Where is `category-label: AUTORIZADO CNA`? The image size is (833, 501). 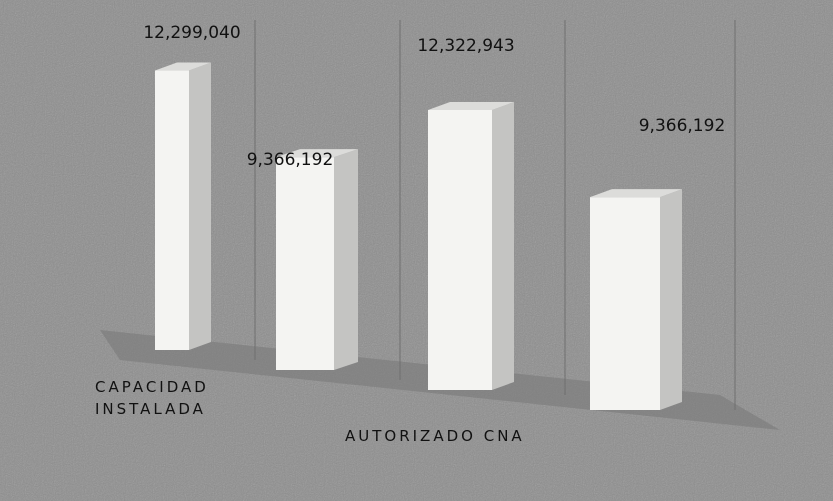
category-label: AUTORIZADO CNA is located at coordinates (435, 436).